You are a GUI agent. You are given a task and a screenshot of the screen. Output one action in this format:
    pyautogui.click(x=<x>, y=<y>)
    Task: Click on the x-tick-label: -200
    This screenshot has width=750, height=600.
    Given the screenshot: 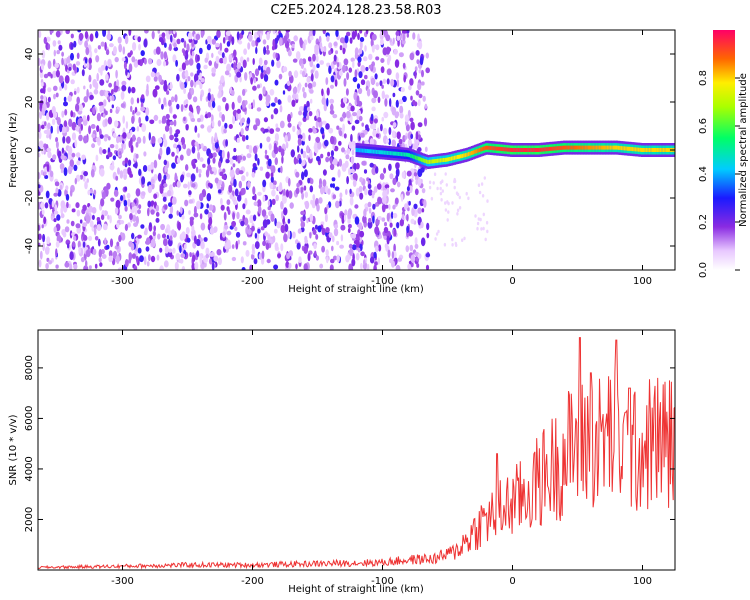 What is the action you would take?
    pyautogui.click(x=252, y=281)
    